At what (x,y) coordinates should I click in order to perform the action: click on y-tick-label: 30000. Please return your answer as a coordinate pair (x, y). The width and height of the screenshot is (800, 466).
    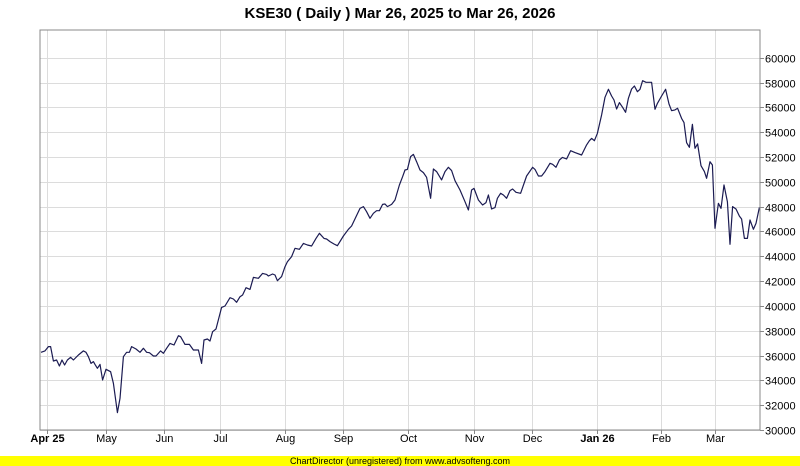
    Looking at the image, I should click on (780, 432).